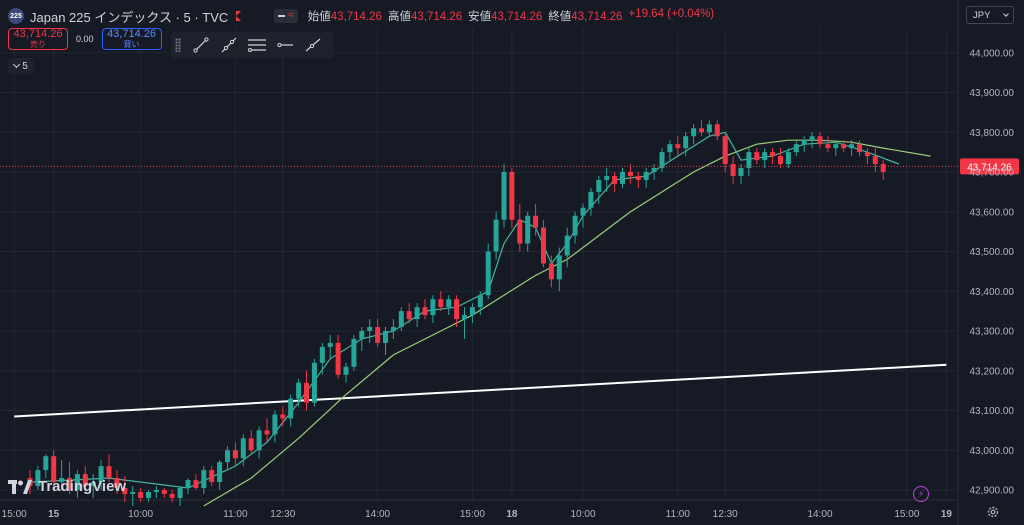 The height and width of the screenshot is (525, 1024). What do you see at coordinates (178, 45) in the screenshot?
I see `drag-handle-icon` at bounding box center [178, 45].